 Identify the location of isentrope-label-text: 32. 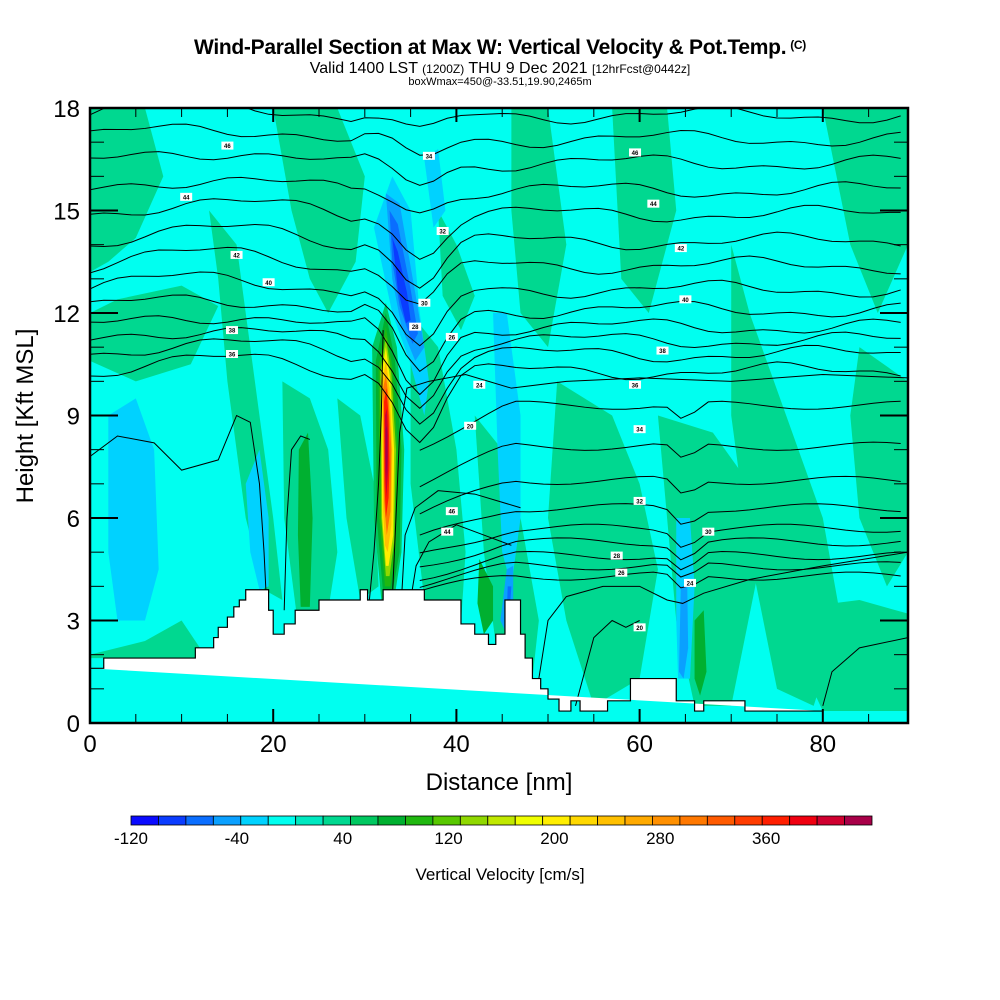
(639, 502).